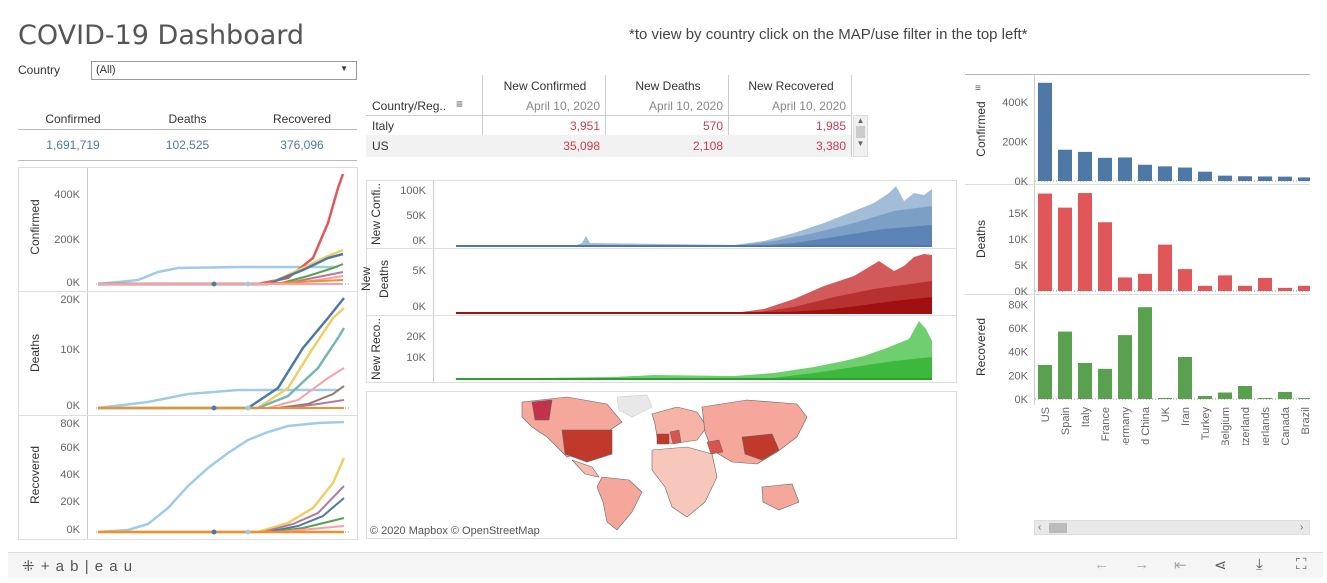 The height and width of the screenshot is (583, 1327). I want to click on tableau-logo: ⁜ + a b | e a u, so click(77, 566).